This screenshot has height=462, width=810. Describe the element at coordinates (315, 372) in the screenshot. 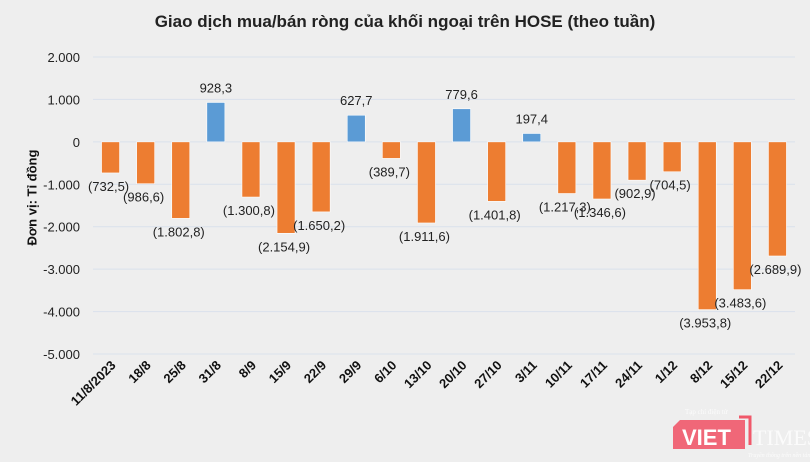

I see `x-tick-label: 22/9` at that location.